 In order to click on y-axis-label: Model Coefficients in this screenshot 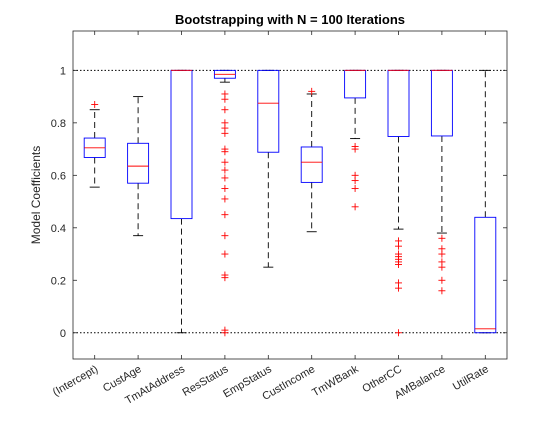, I will do `click(36, 195)`.